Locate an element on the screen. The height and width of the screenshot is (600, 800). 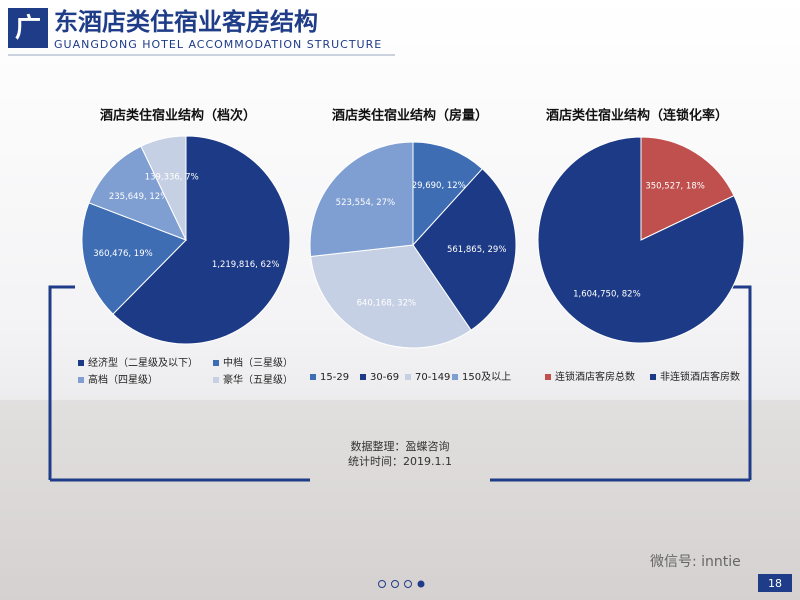
data-label: 350,527, 18% is located at coordinates (674, 187).